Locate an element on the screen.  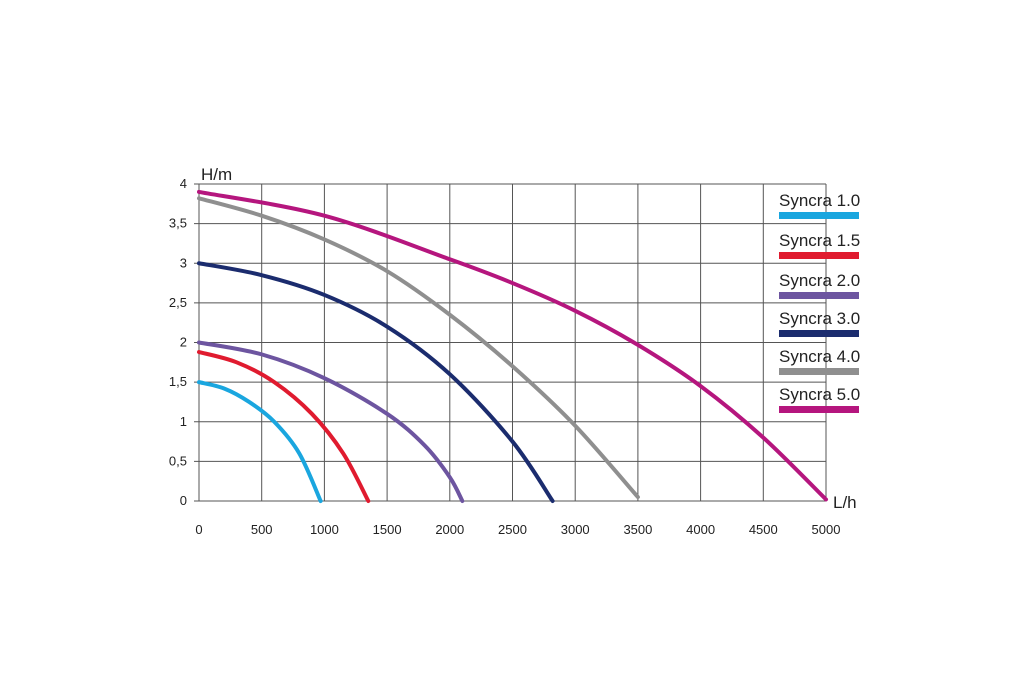
legend-label: Syncra 1.5 is located at coordinates (819, 240).